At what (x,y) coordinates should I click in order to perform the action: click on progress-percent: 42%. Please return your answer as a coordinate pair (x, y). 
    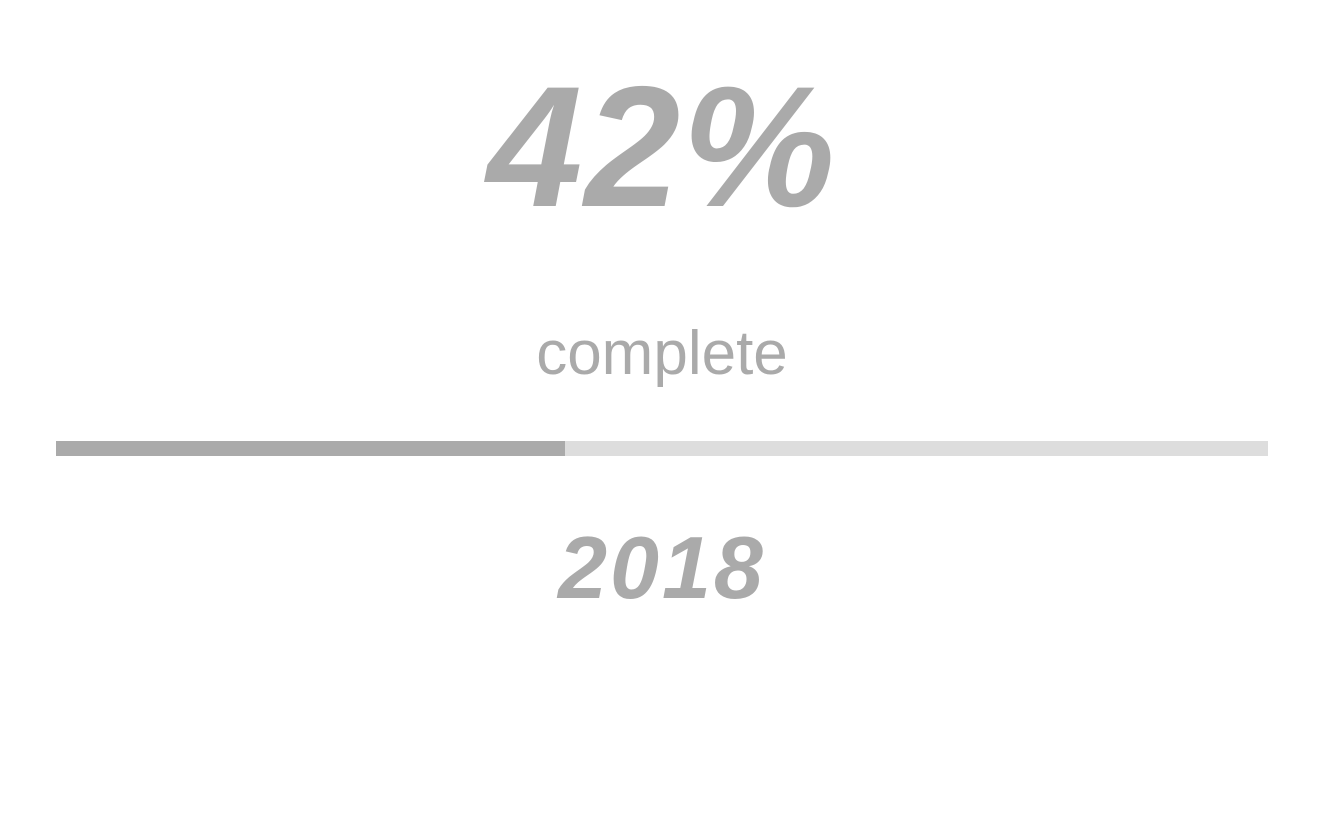
    Looking at the image, I should click on (662, 147).